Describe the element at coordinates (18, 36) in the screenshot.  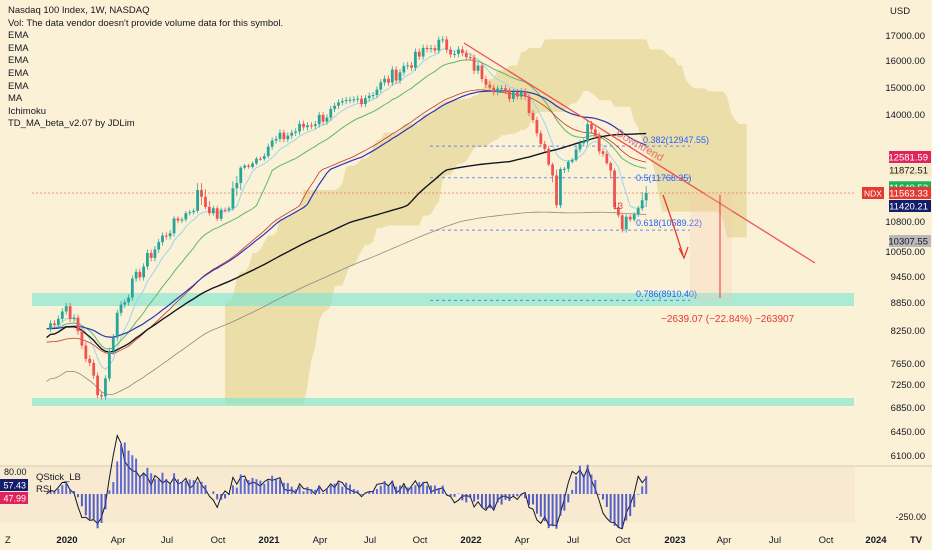
I see `indicator-ema-1: EMA` at that location.